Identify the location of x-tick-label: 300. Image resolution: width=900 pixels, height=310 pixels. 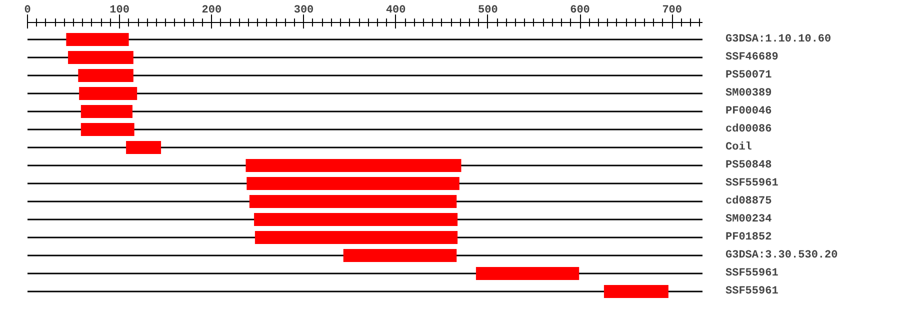
(304, 10).